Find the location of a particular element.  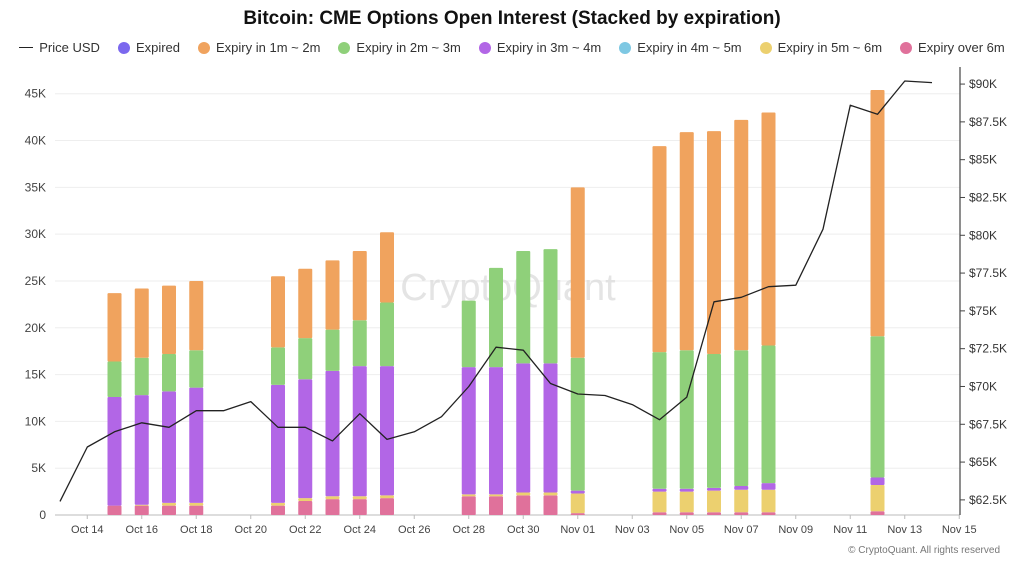

x-axis-tick-label: Oct 16 is located at coordinates (142, 530).